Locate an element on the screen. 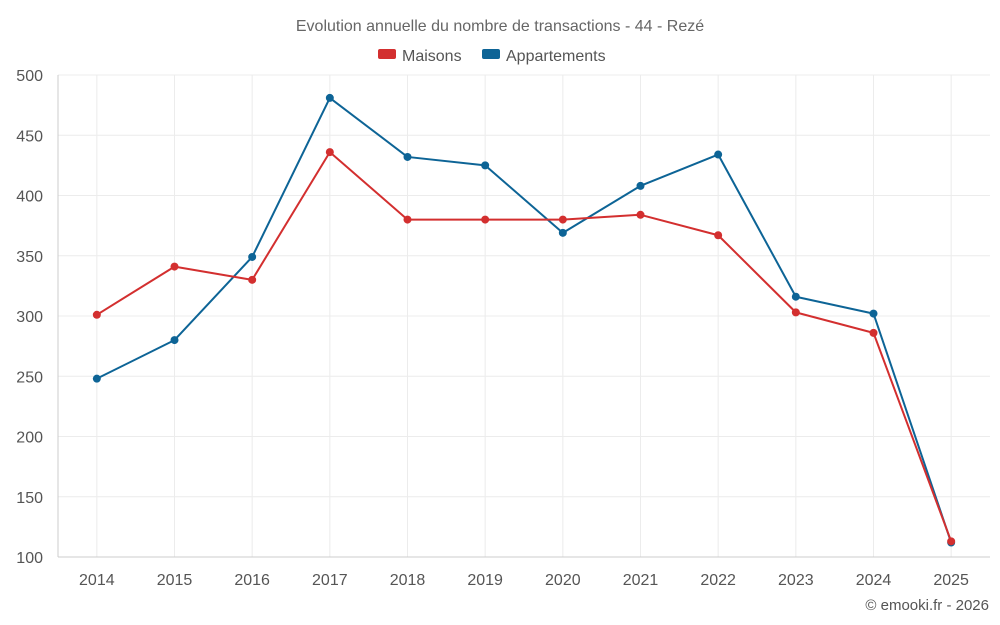  x-tick-label: 2022 is located at coordinates (718, 580).